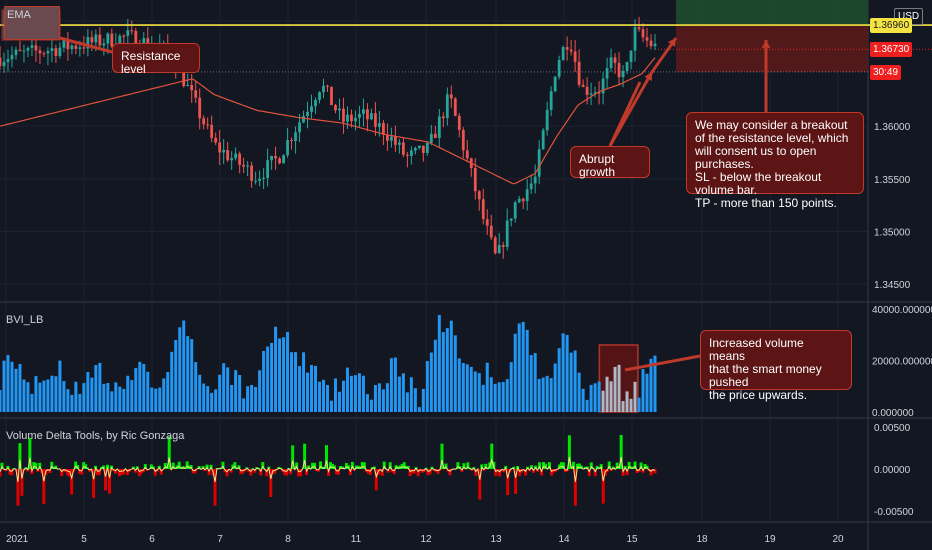  I want to click on time-tick-label: 15, so click(632, 539).